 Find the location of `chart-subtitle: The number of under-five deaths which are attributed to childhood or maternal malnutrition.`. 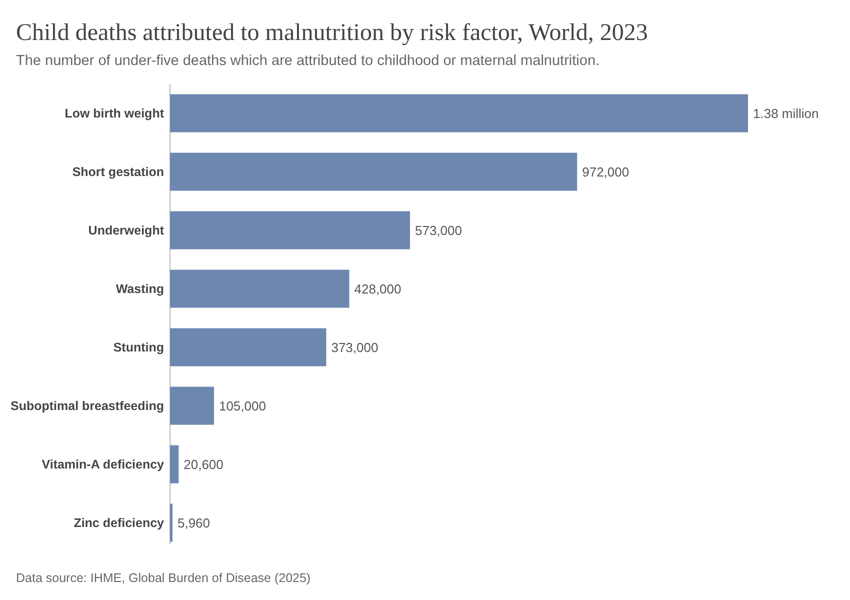

chart-subtitle: The number of under-five deaths which are attributed to childhood or maternal malnutrition. is located at coordinates (308, 61).